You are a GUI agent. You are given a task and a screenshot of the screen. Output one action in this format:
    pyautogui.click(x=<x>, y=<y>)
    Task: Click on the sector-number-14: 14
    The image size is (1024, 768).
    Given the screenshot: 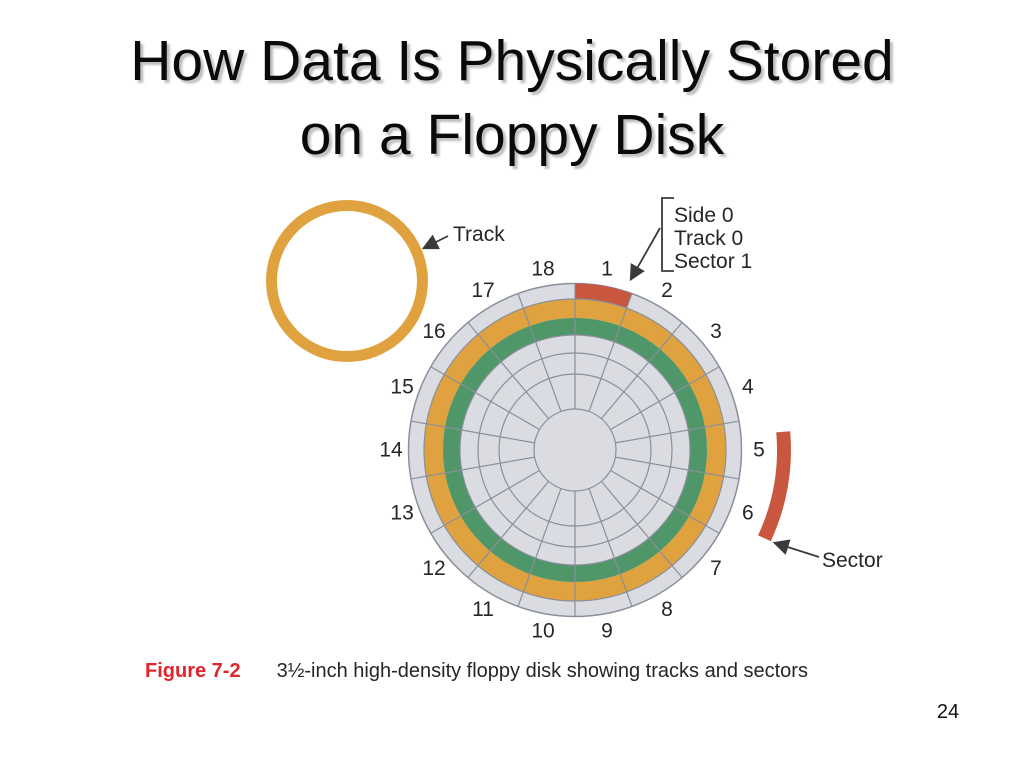 What is the action you would take?
    pyautogui.click(x=391, y=450)
    